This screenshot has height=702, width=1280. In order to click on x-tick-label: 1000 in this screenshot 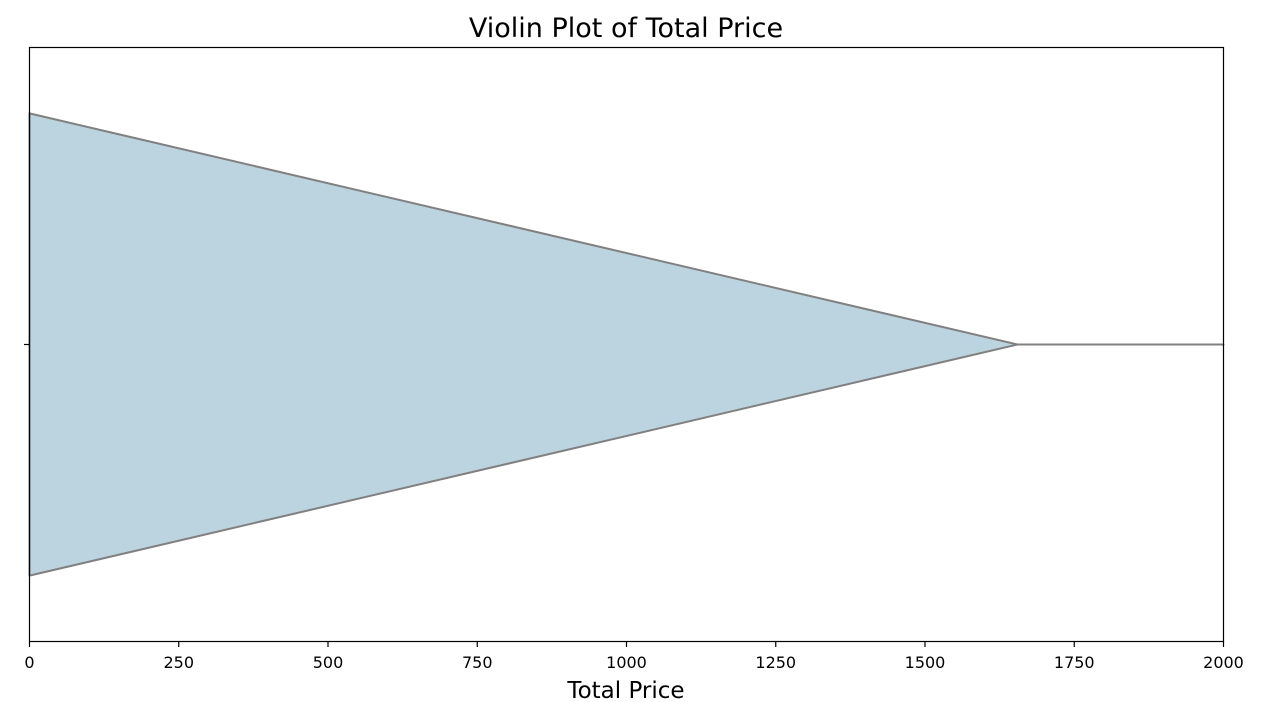, I will do `click(626, 662)`.